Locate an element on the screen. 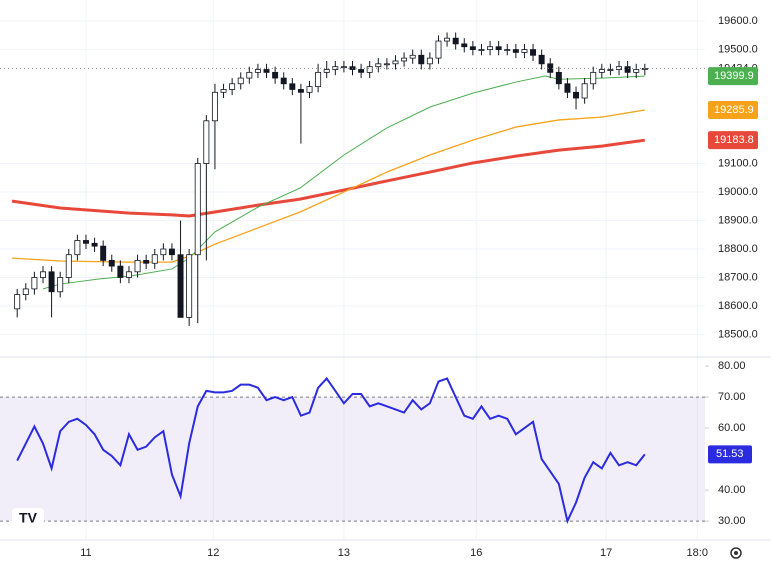 This screenshot has height=580, width=771. x-tick-label: 17 is located at coordinates (606, 553).